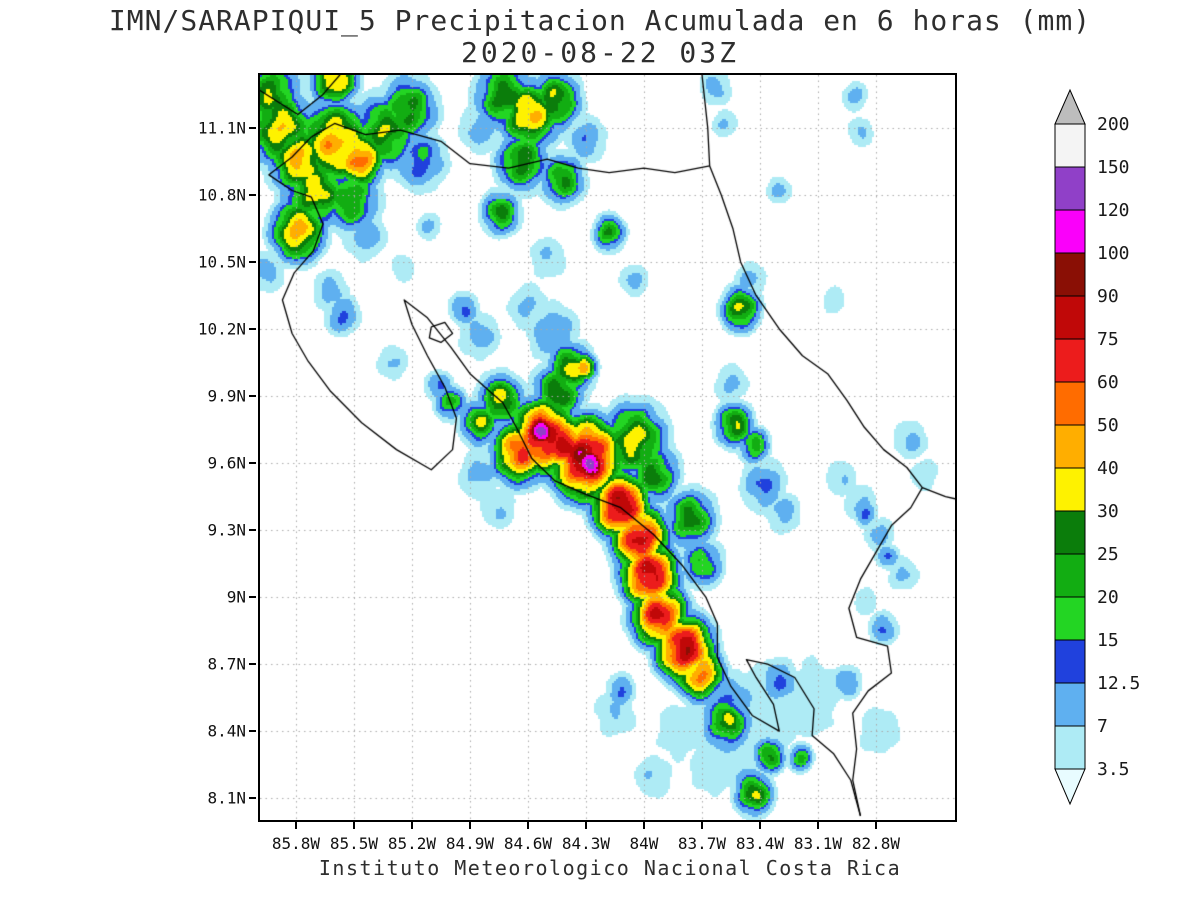  I want to click on x-tick-label: 83.4W, so click(760, 843).